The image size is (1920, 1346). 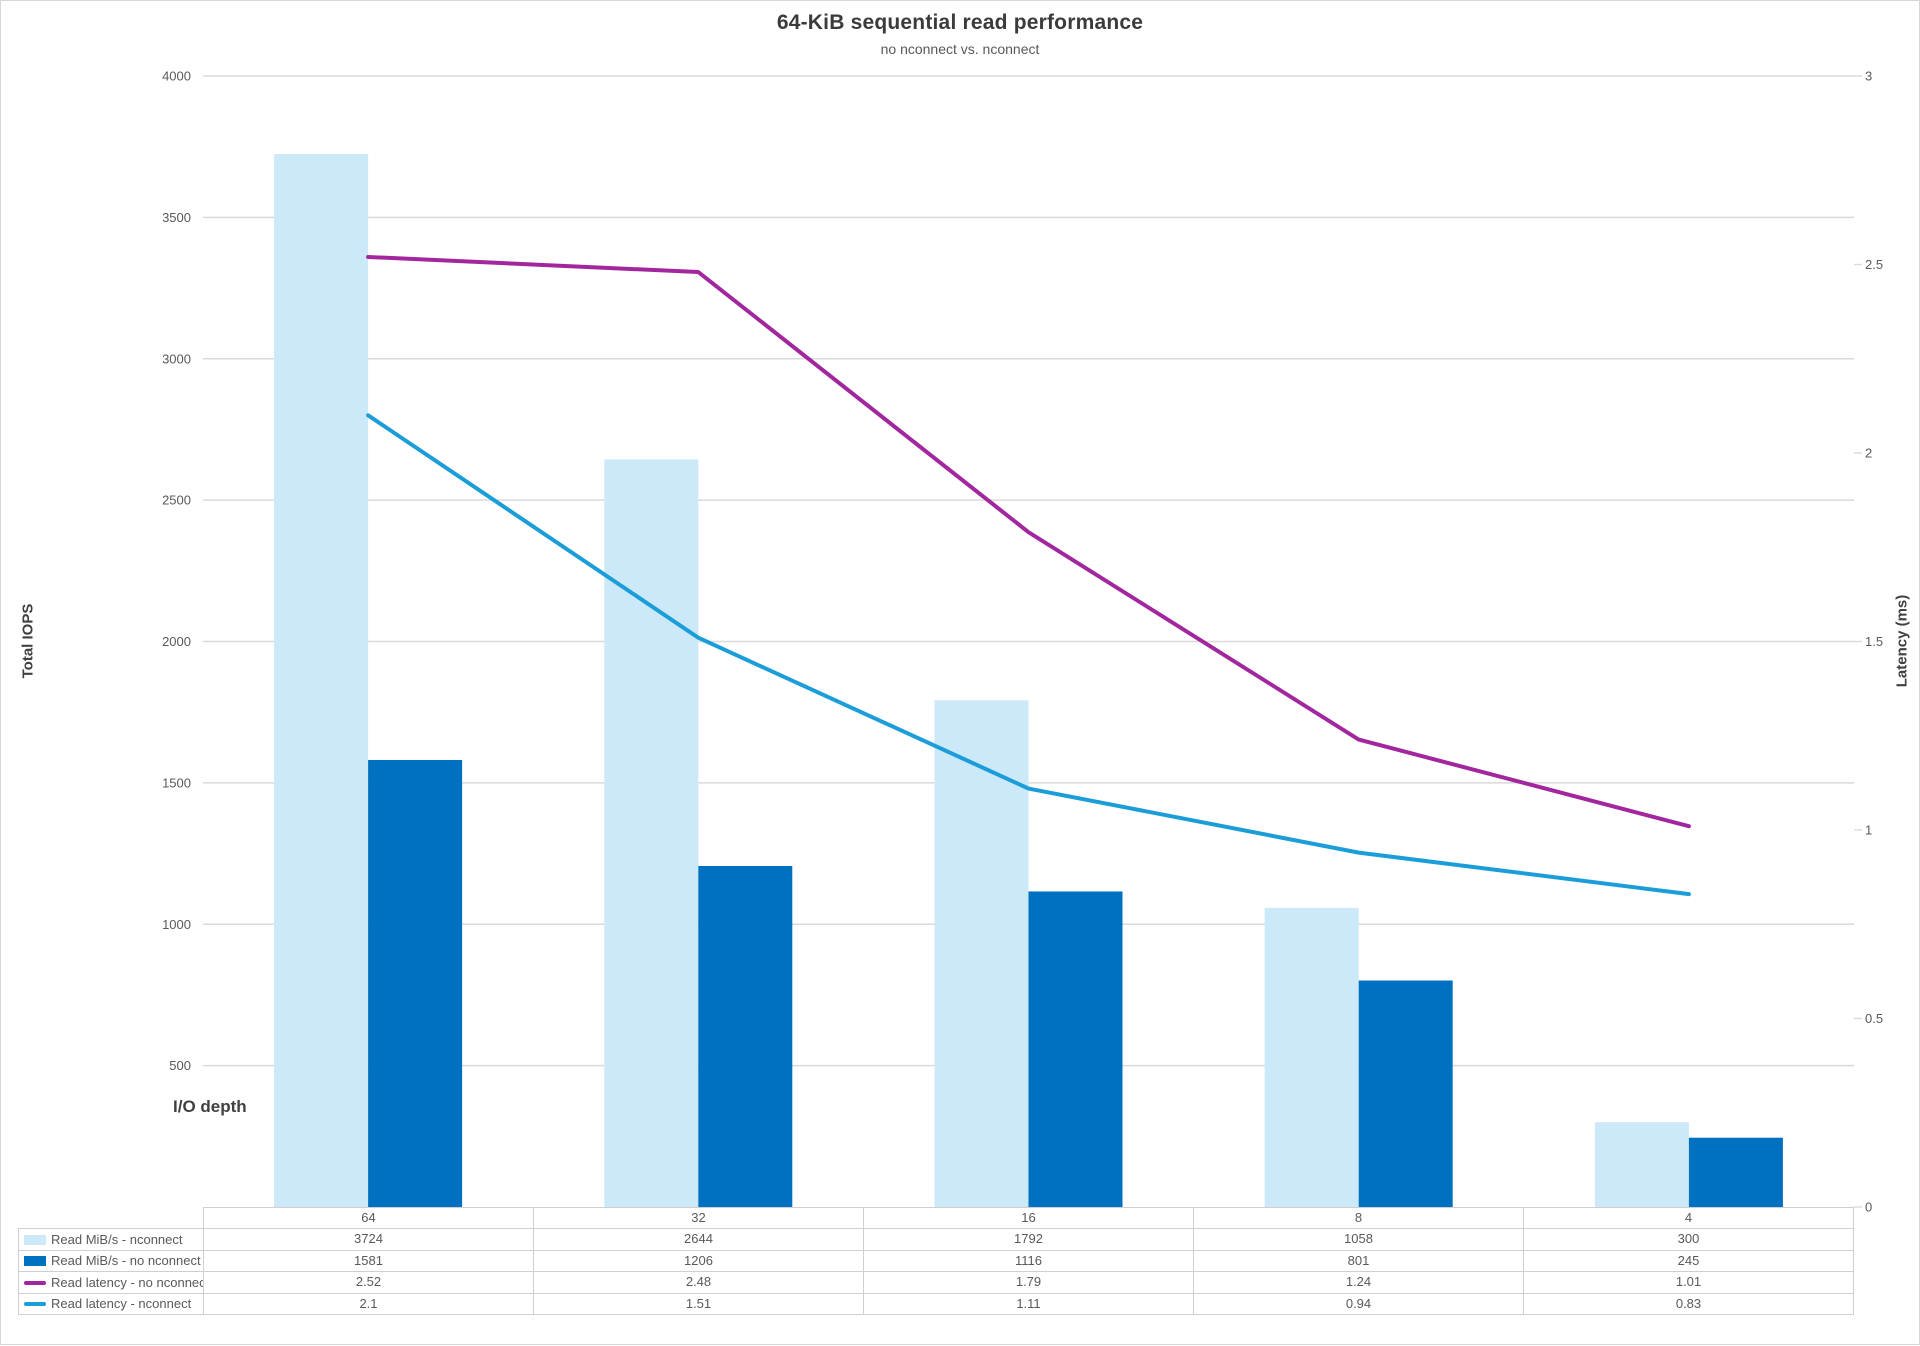 What do you see at coordinates (176, 217) in the screenshot?
I see `left-axis-tick-label: 3500` at bounding box center [176, 217].